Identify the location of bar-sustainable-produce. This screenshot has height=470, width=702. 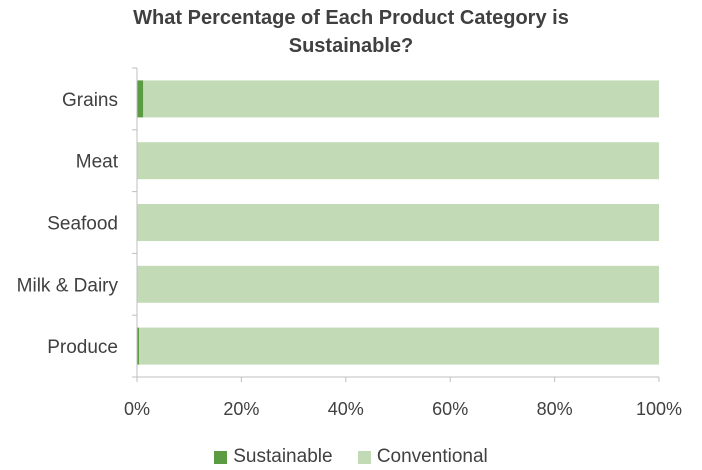
(138, 346).